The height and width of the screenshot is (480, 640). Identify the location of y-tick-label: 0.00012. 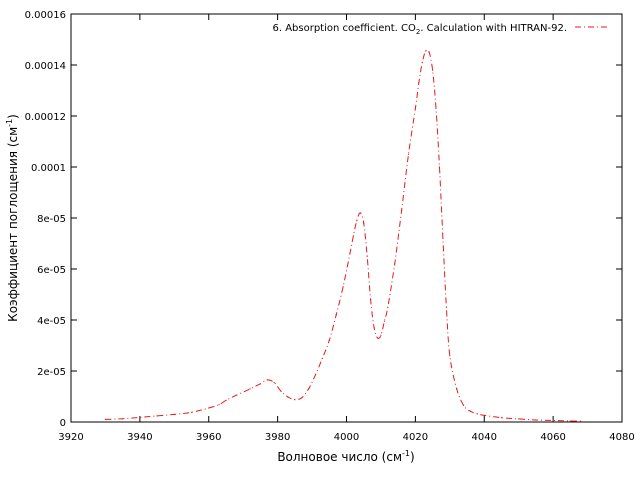
(45, 117).